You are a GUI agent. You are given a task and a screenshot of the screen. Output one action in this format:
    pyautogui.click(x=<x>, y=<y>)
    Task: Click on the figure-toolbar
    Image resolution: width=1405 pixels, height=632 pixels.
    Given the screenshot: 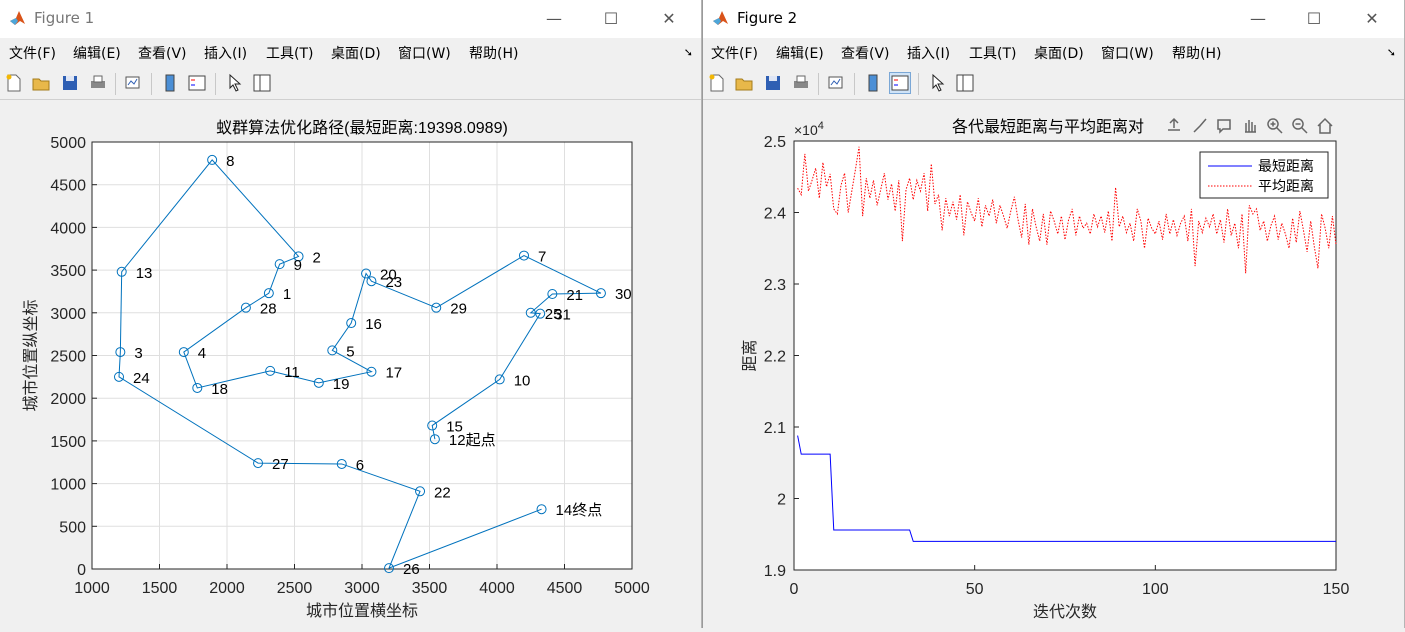 What is the action you would take?
    pyautogui.click(x=1053, y=83)
    